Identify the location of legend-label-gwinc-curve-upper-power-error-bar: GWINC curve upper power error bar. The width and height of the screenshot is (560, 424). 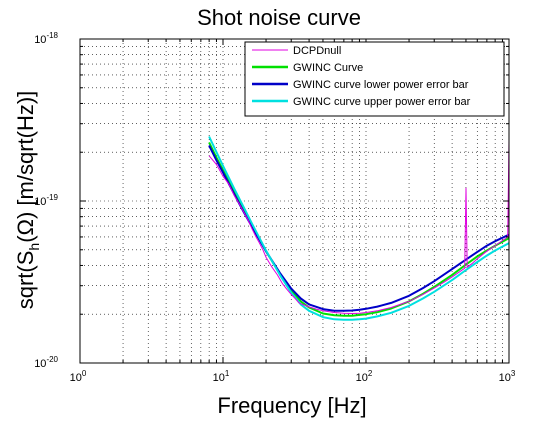
(382, 102).